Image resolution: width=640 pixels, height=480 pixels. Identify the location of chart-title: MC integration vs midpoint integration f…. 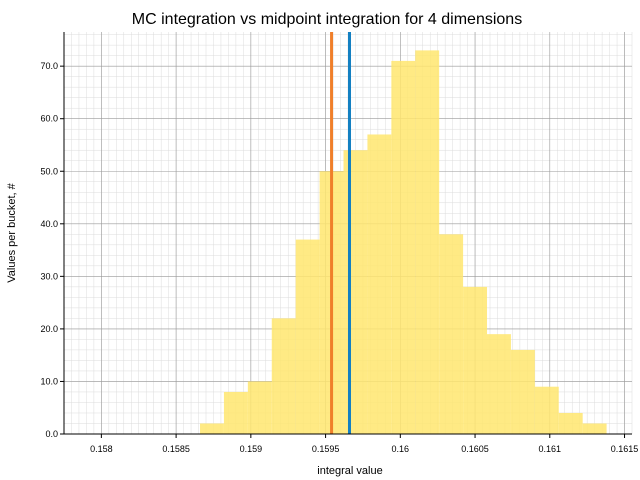
(327, 19).